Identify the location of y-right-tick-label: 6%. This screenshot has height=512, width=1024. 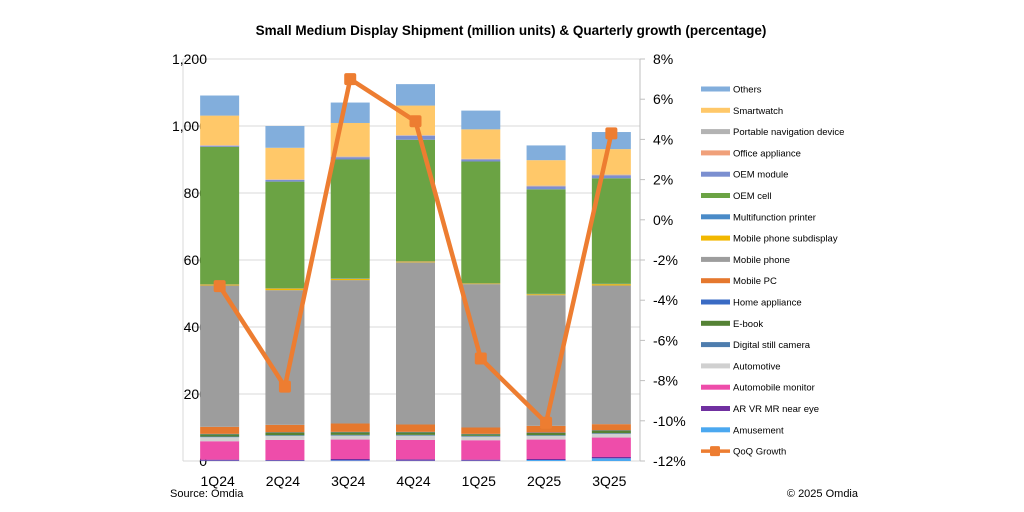
(663, 99).